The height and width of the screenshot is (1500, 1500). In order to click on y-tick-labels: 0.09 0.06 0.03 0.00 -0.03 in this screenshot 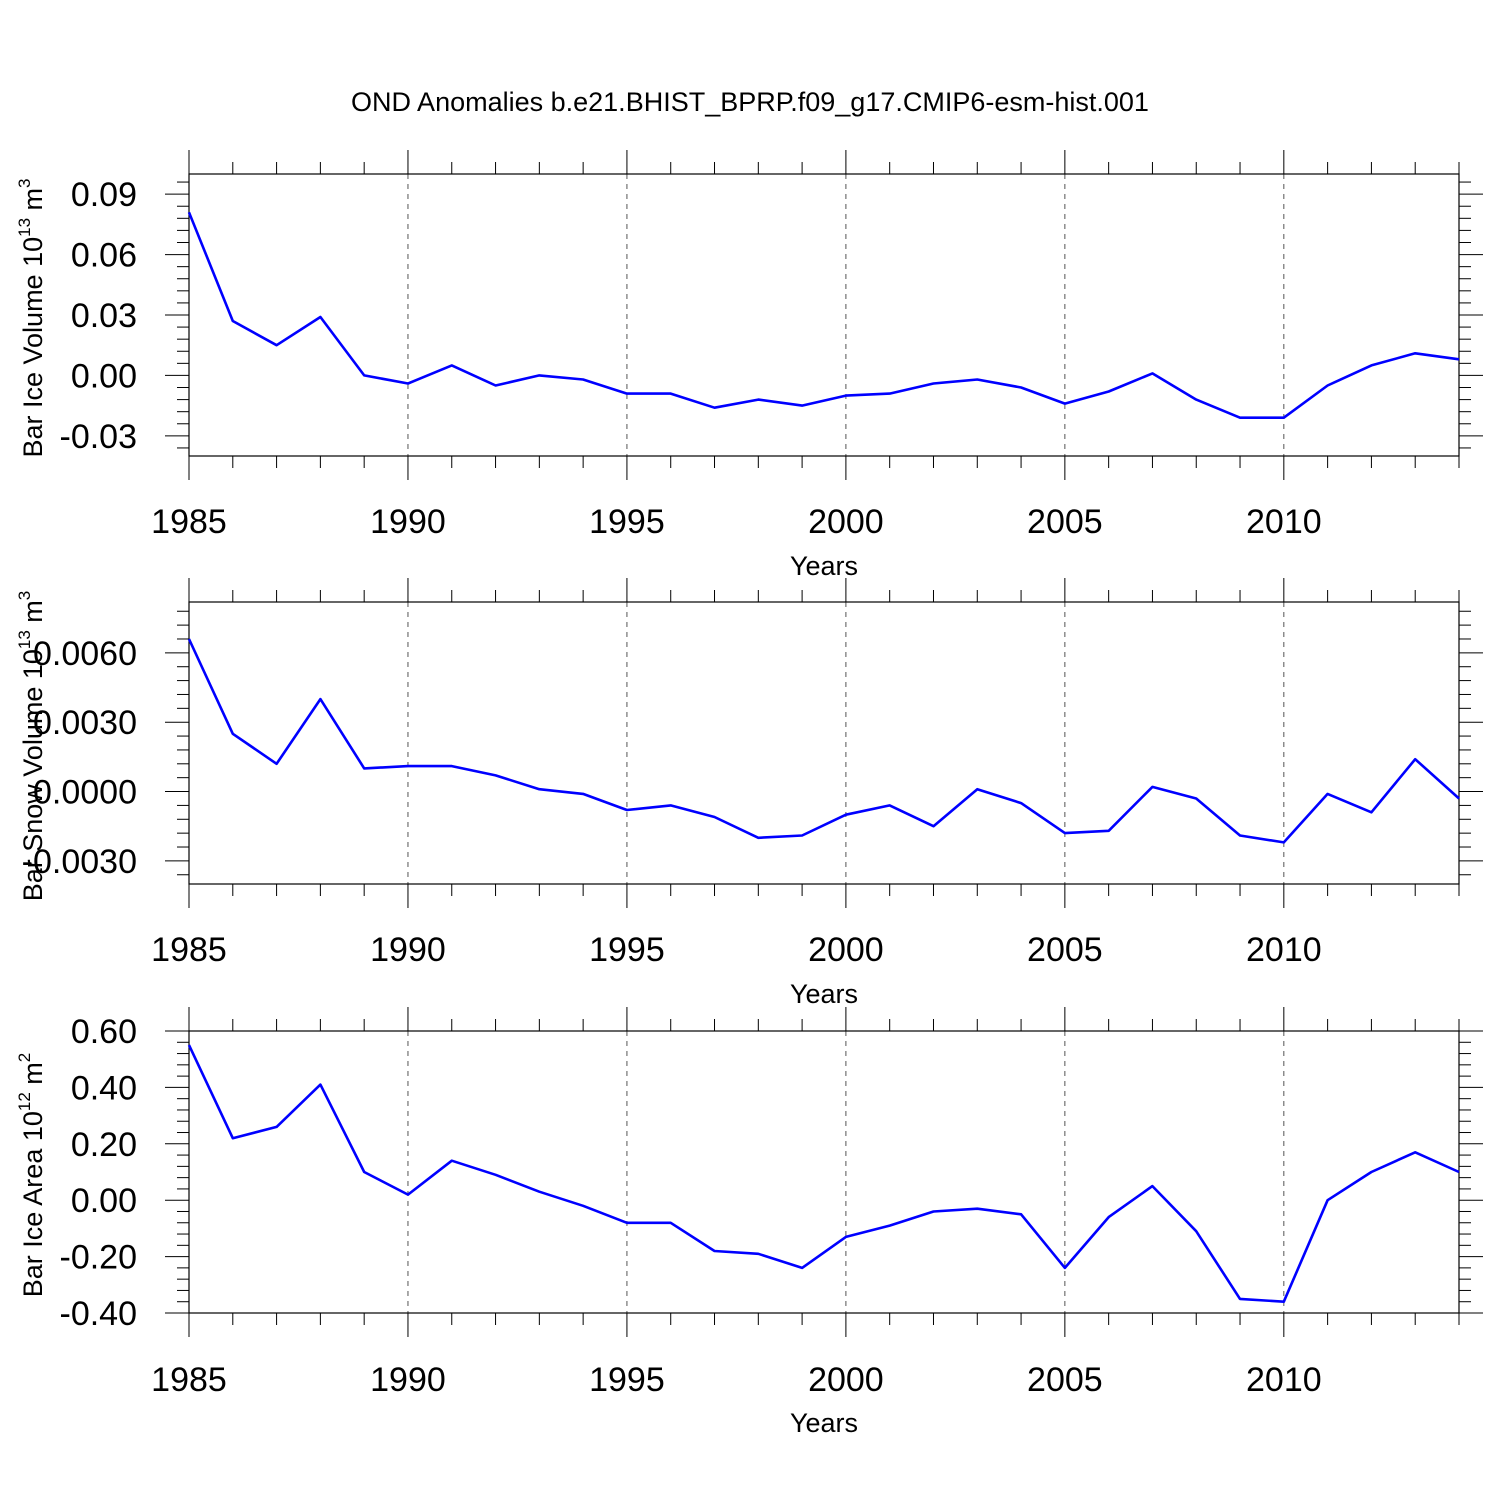, I will do `click(99, 316)`.